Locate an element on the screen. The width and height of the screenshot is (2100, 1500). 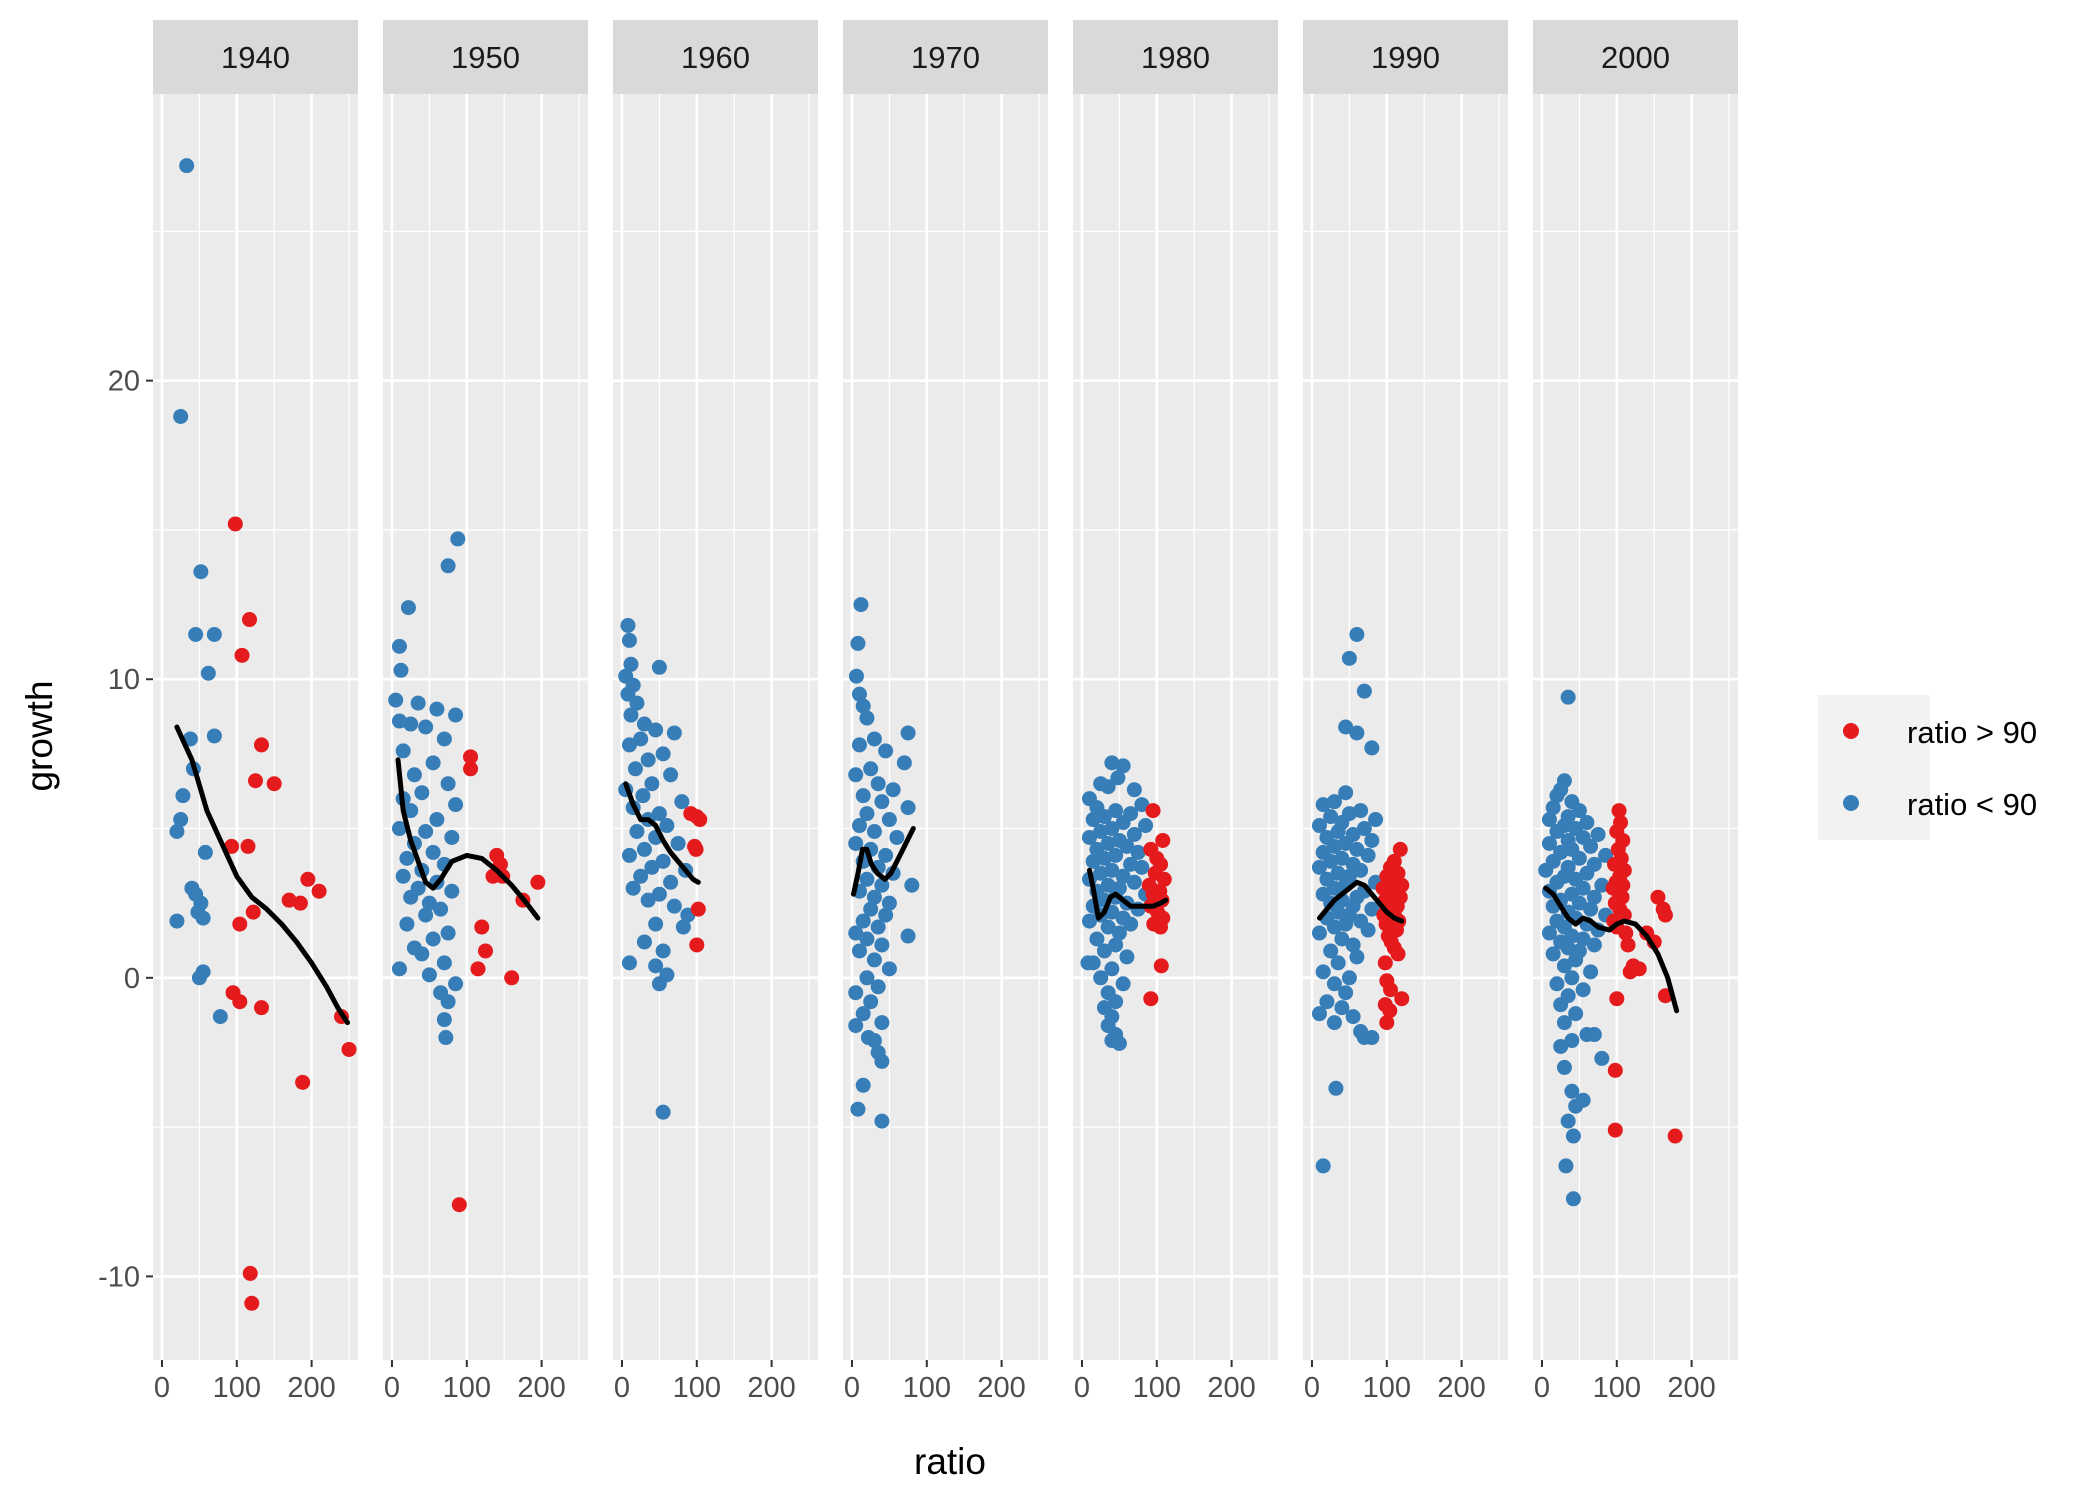
y-tick-label: -10 is located at coordinates (119, 1277).